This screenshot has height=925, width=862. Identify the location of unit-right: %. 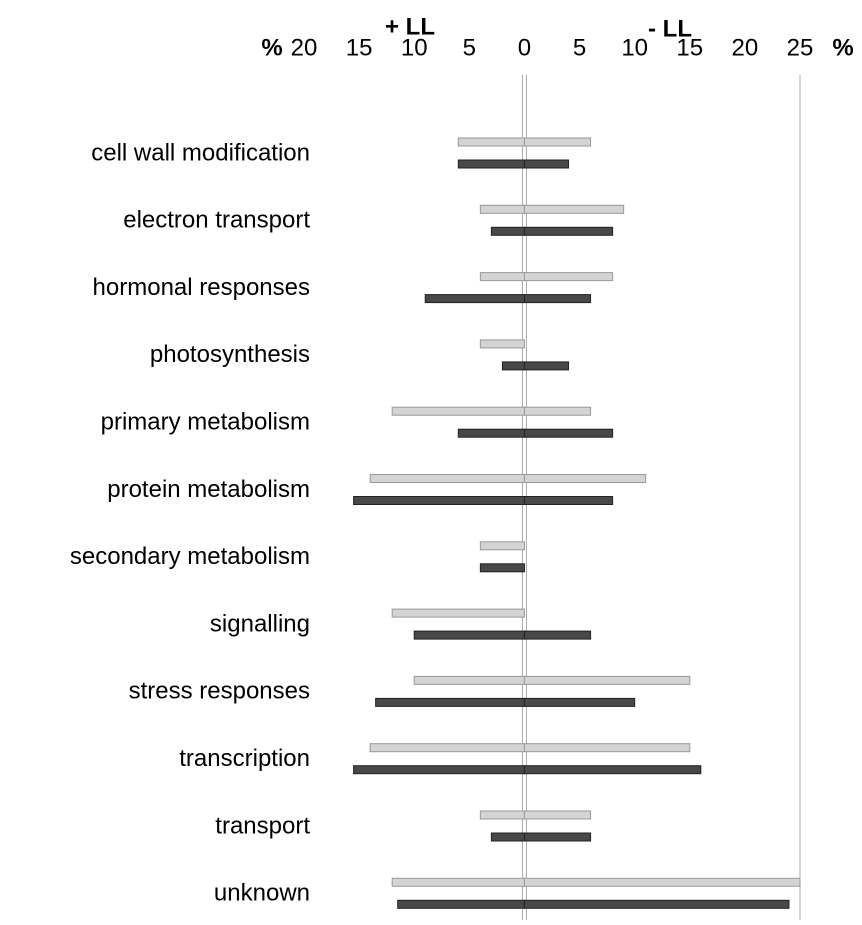
(842, 47).